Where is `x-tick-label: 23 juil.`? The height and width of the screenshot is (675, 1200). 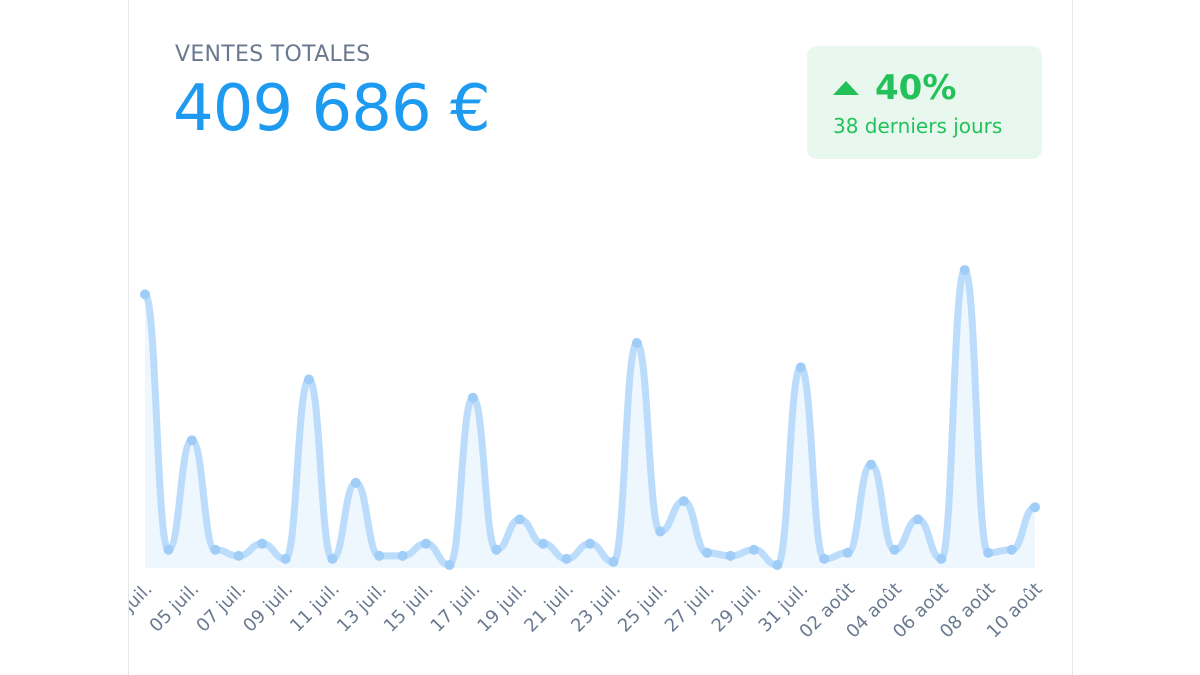
x-tick-label: 23 juil. is located at coordinates (596, 608).